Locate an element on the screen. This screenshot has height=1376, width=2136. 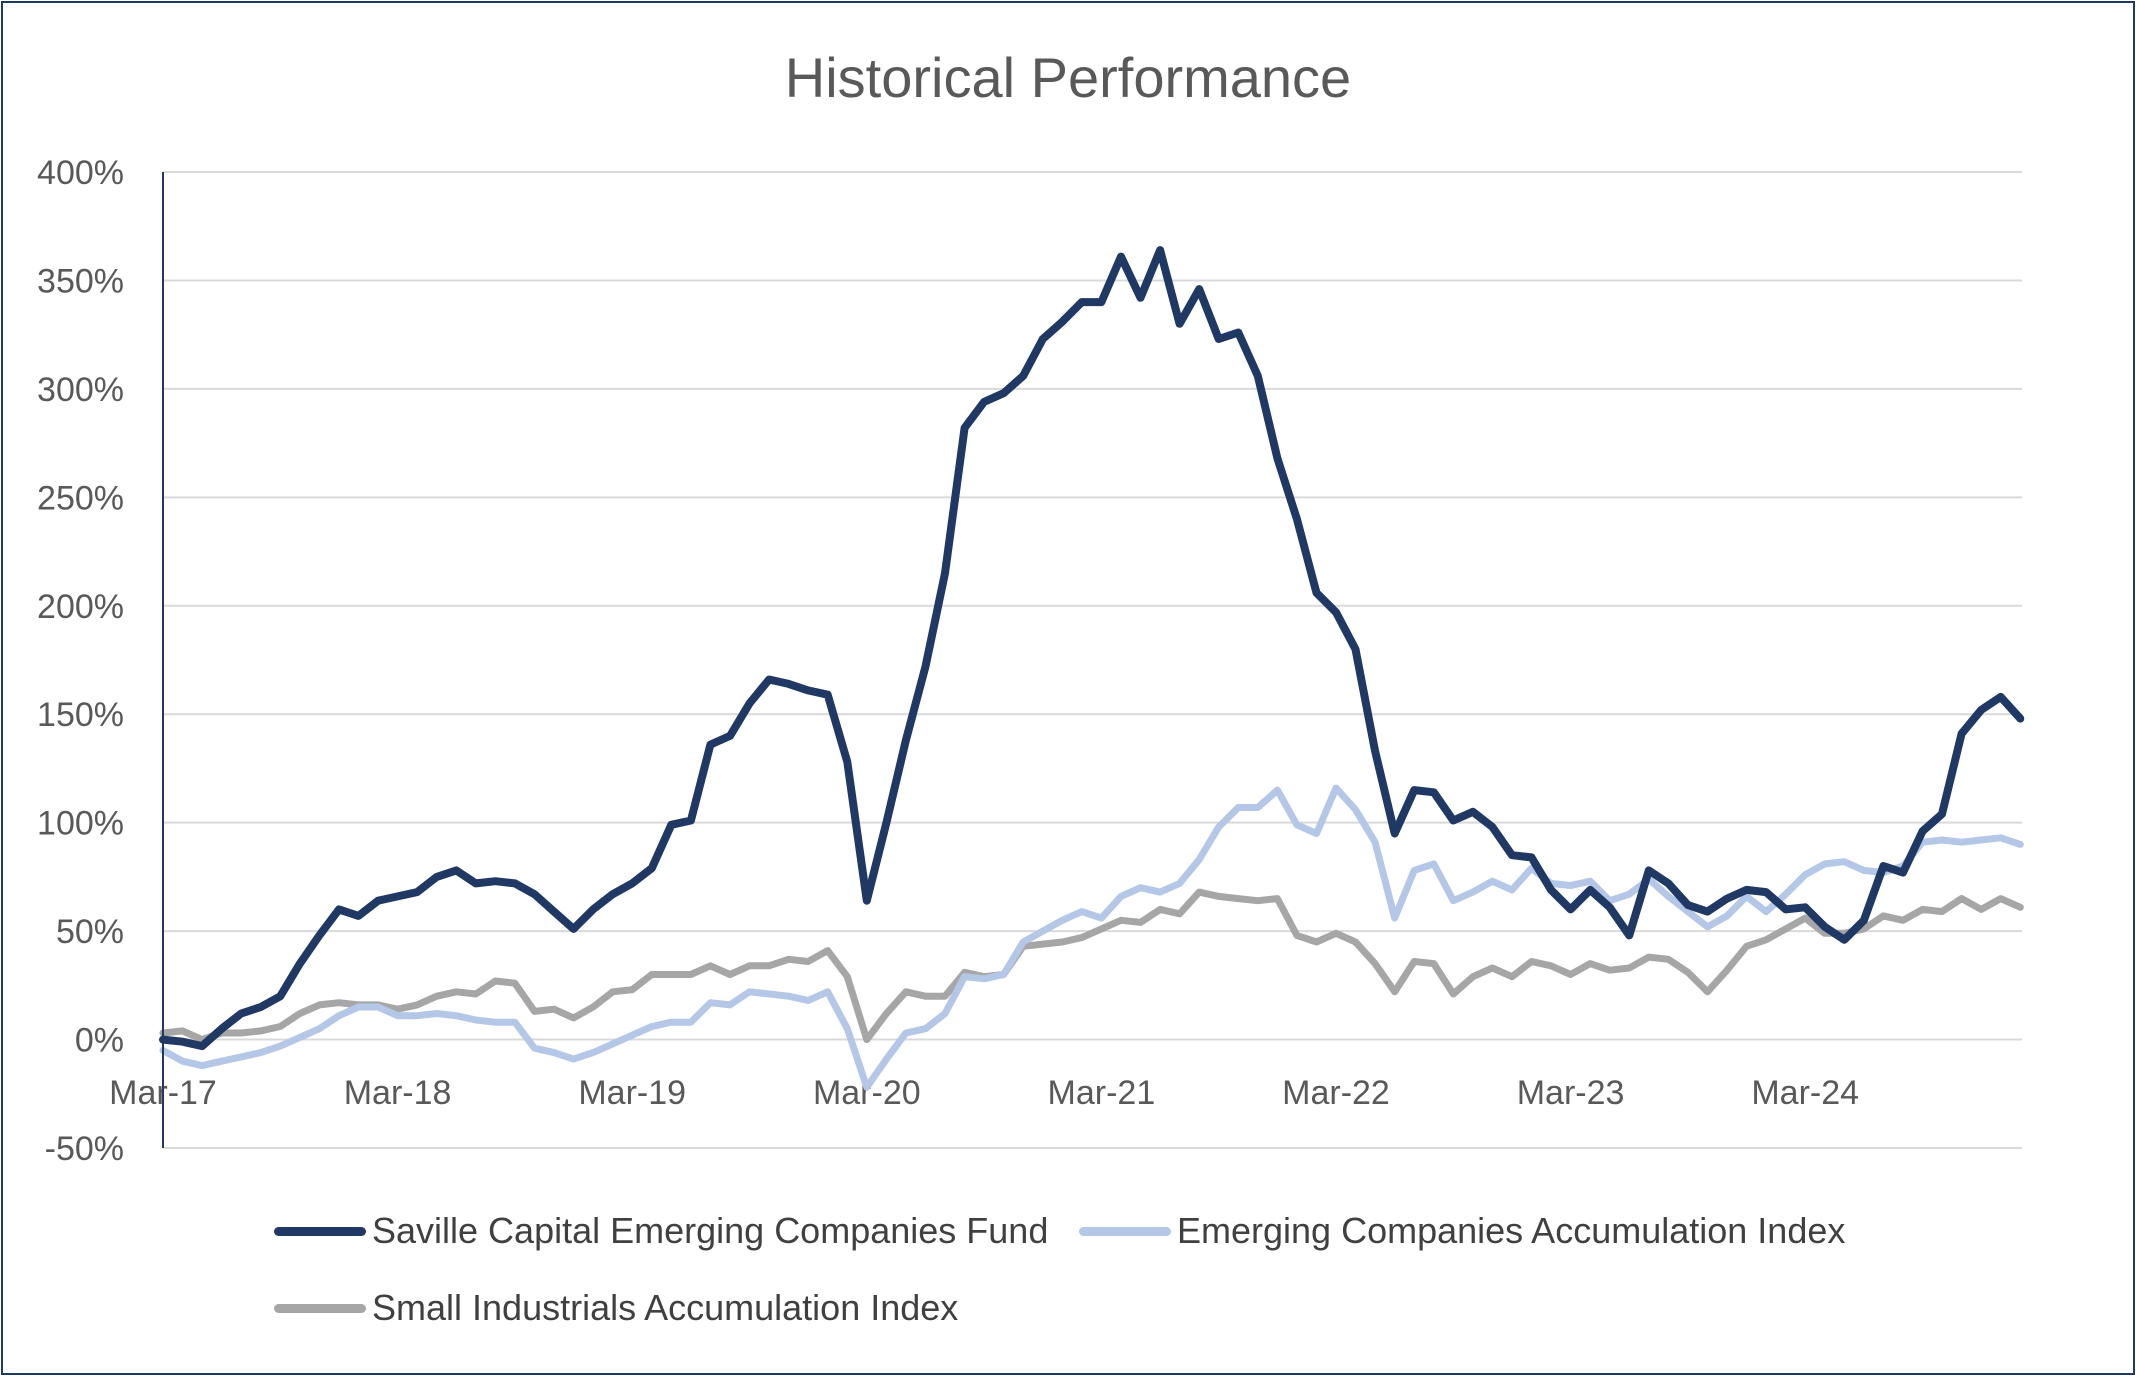
legend-item-emerging-index: Emerging Companies Accumulation Index is located at coordinates (1462, 1231).